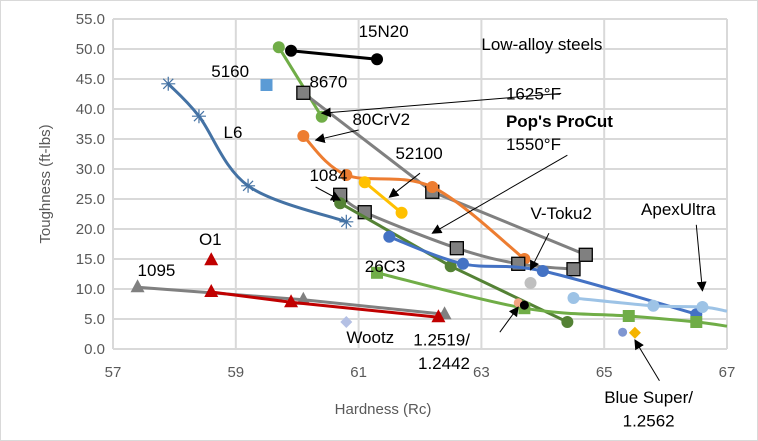 This screenshot has width=758, height=441. Describe the element at coordinates (381, 119) in the screenshot. I see `annotation-label: 80CrV2` at that location.